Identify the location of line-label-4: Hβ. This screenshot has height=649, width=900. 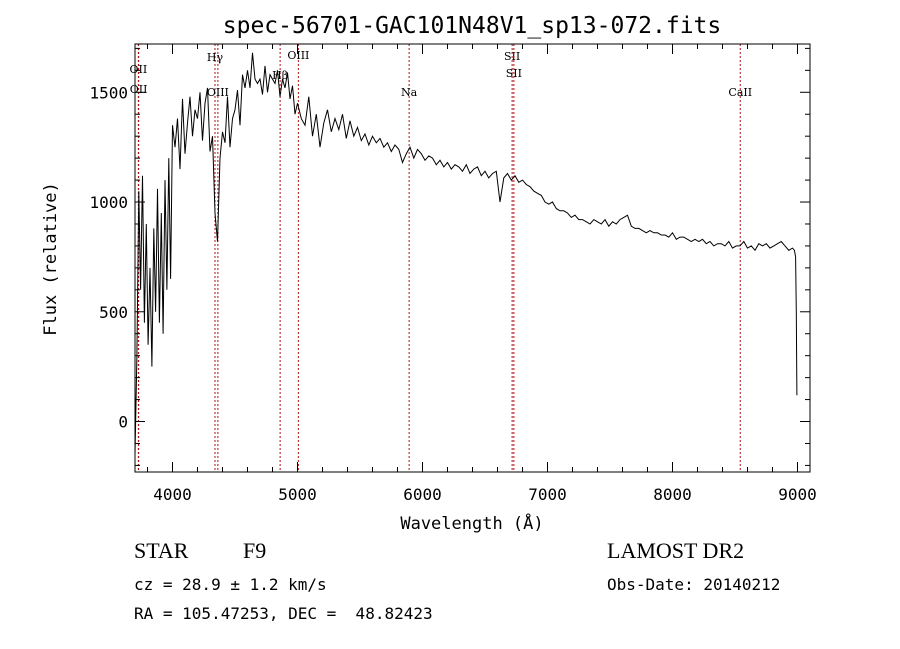
(280, 75).